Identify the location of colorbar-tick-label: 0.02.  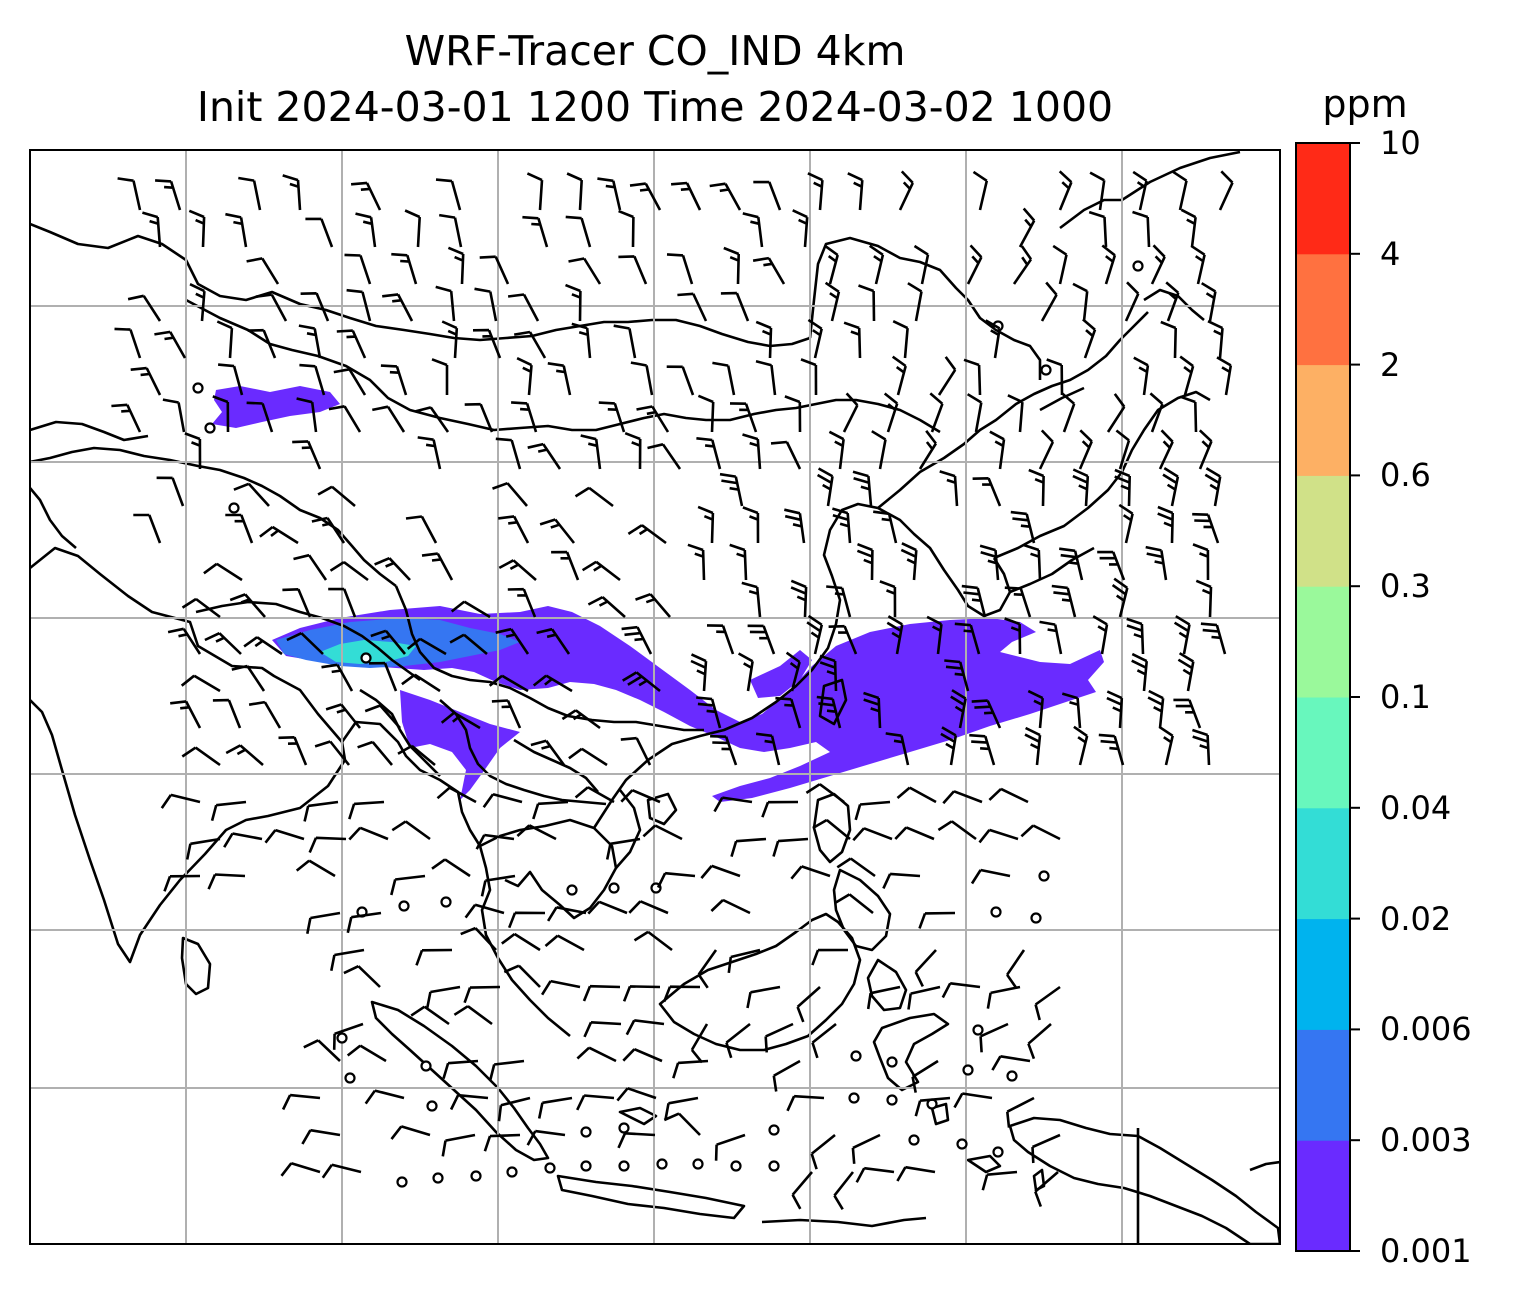
(1416, 918).